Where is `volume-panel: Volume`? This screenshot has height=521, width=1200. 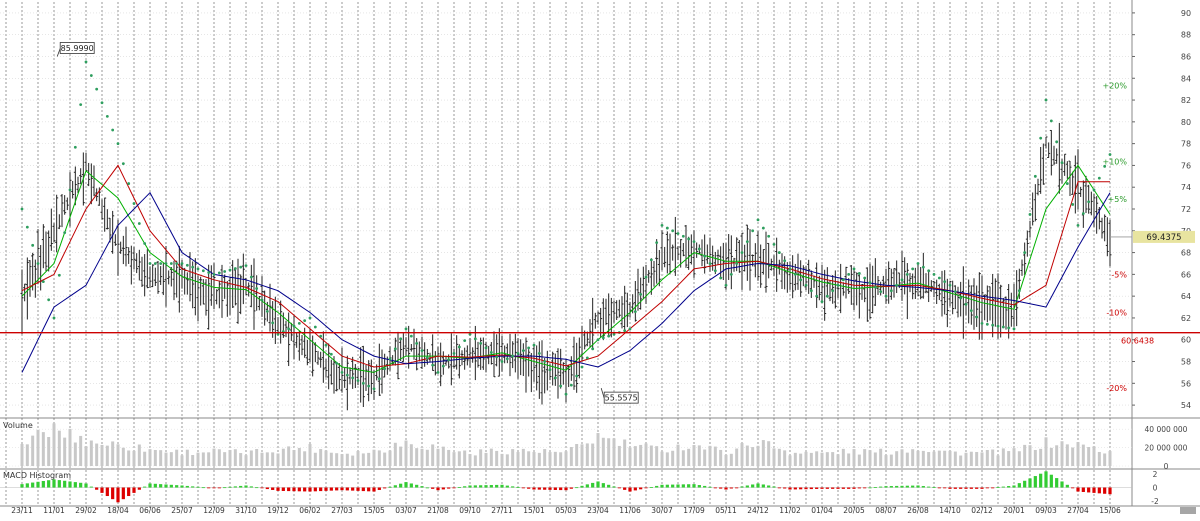
volume-panel: Volume is located at coordinates (557, 443).